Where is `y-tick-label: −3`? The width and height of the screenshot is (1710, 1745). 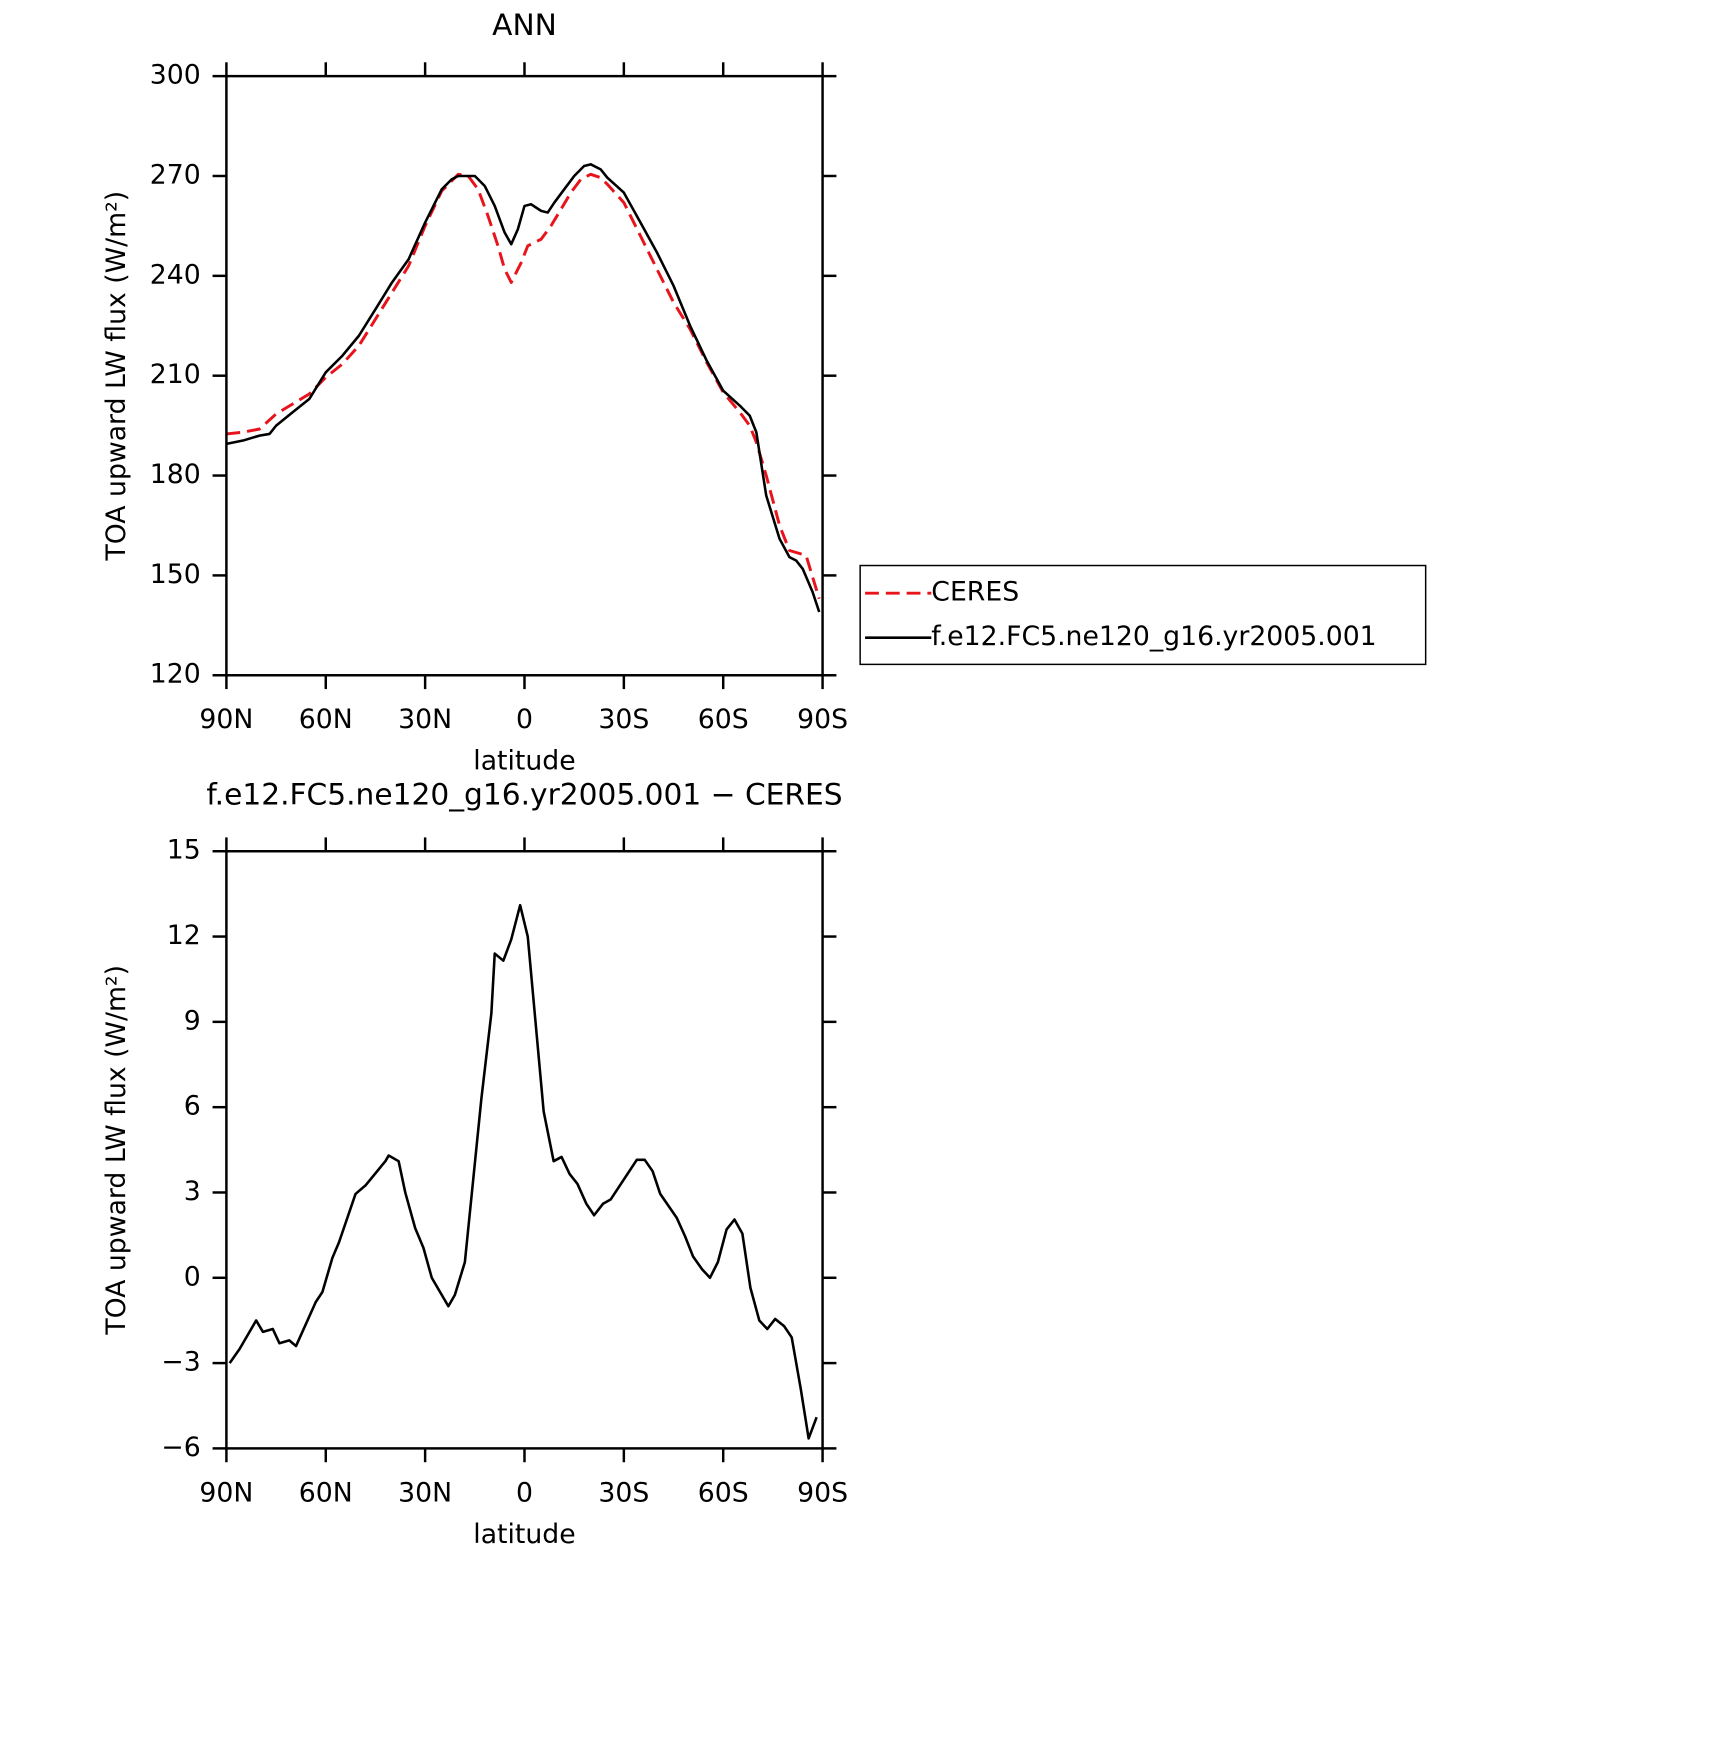
y-tick-label: −3 is located at coordinates (180, 1362).